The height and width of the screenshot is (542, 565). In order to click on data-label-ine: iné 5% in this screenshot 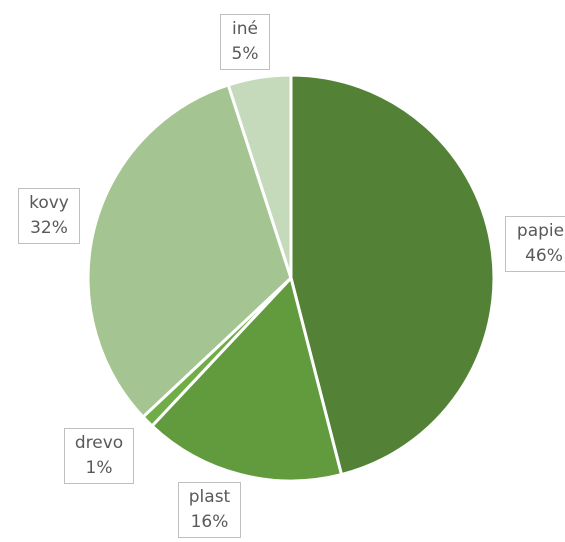, I will do `click(245, 42)`.